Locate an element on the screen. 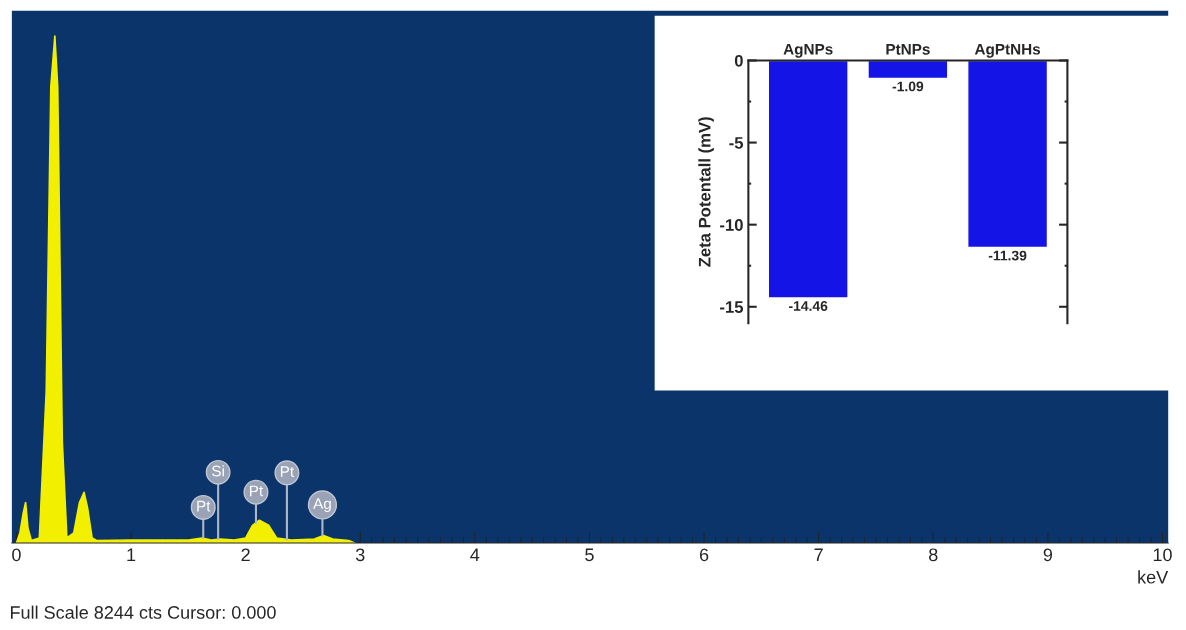 The image size is (1186, 630). x-tick-label: AgPtNHs is located at coordinates (1007, 50).